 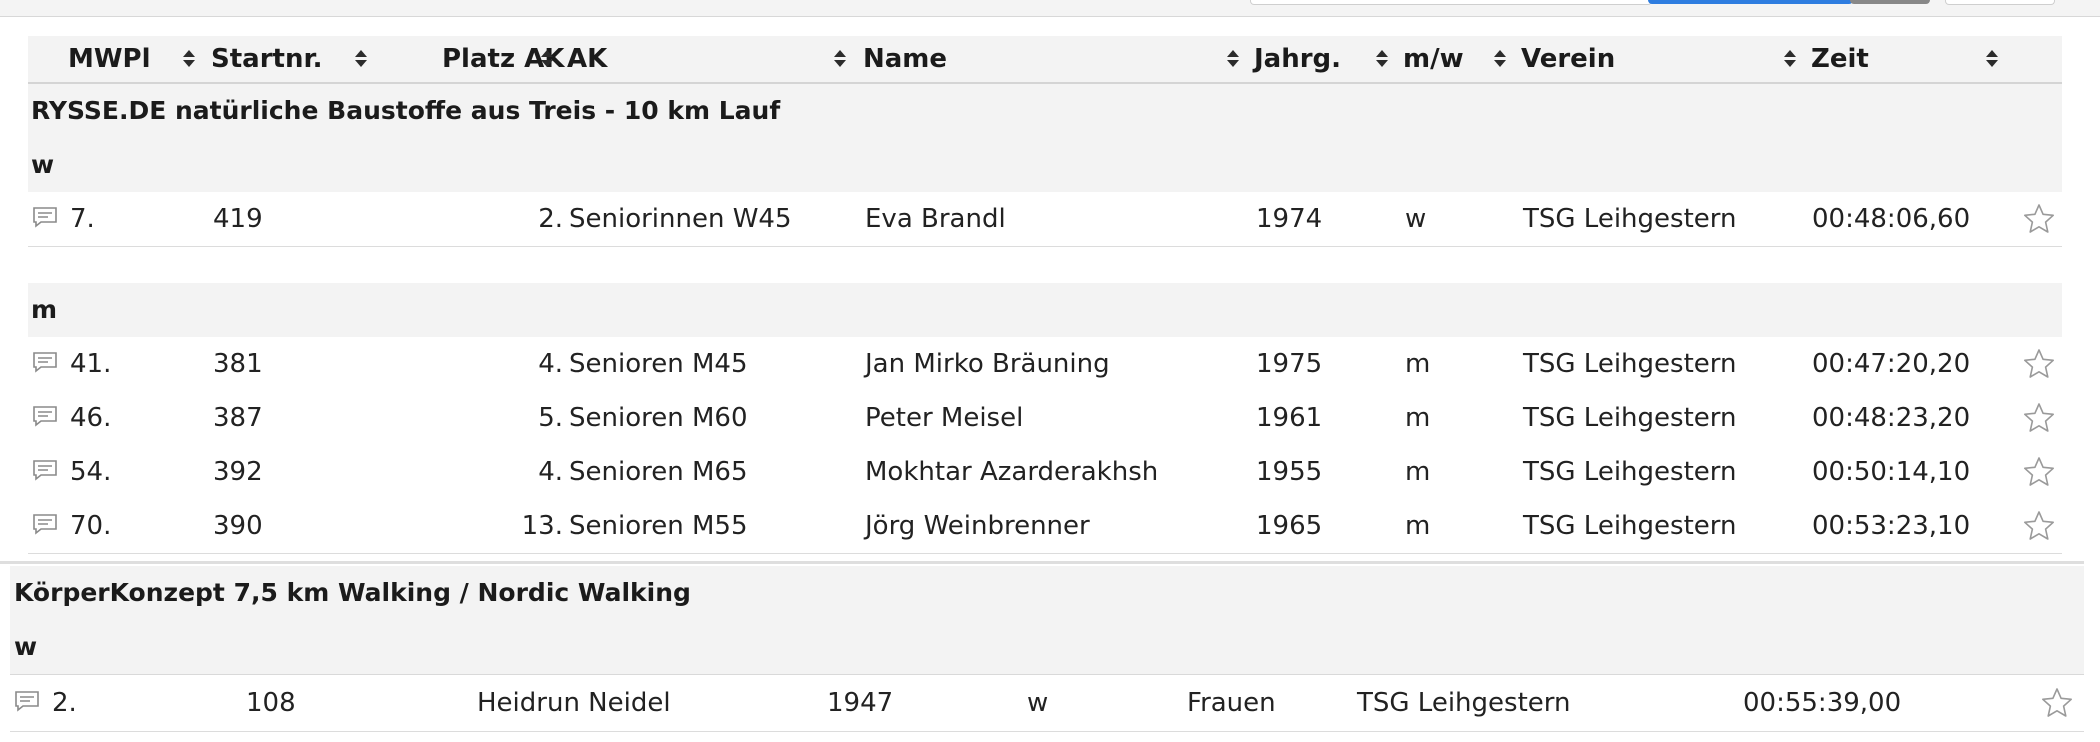 What do you see at coordinates (680, 219) in the screenshot?
I see `ak-cell: Seniorinnen W45` at bounding box center [680, 219].